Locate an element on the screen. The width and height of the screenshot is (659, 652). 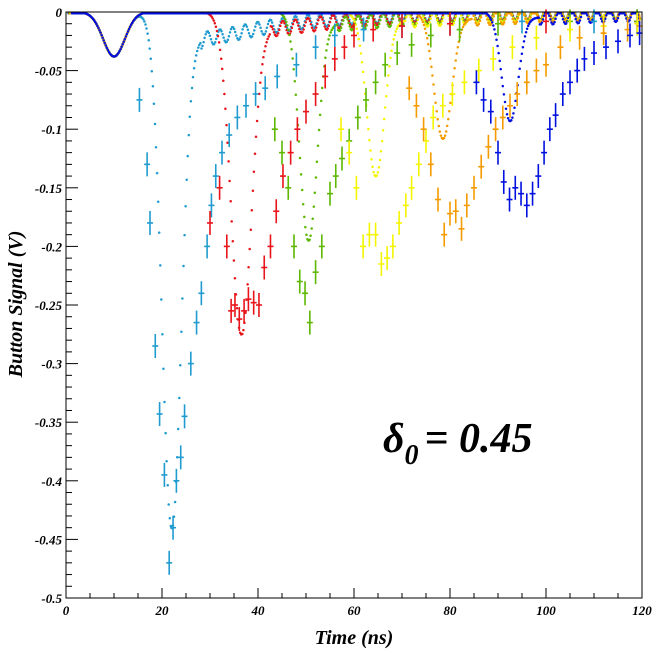
x-tick-label: 40 is located at coordinates (258, 610).